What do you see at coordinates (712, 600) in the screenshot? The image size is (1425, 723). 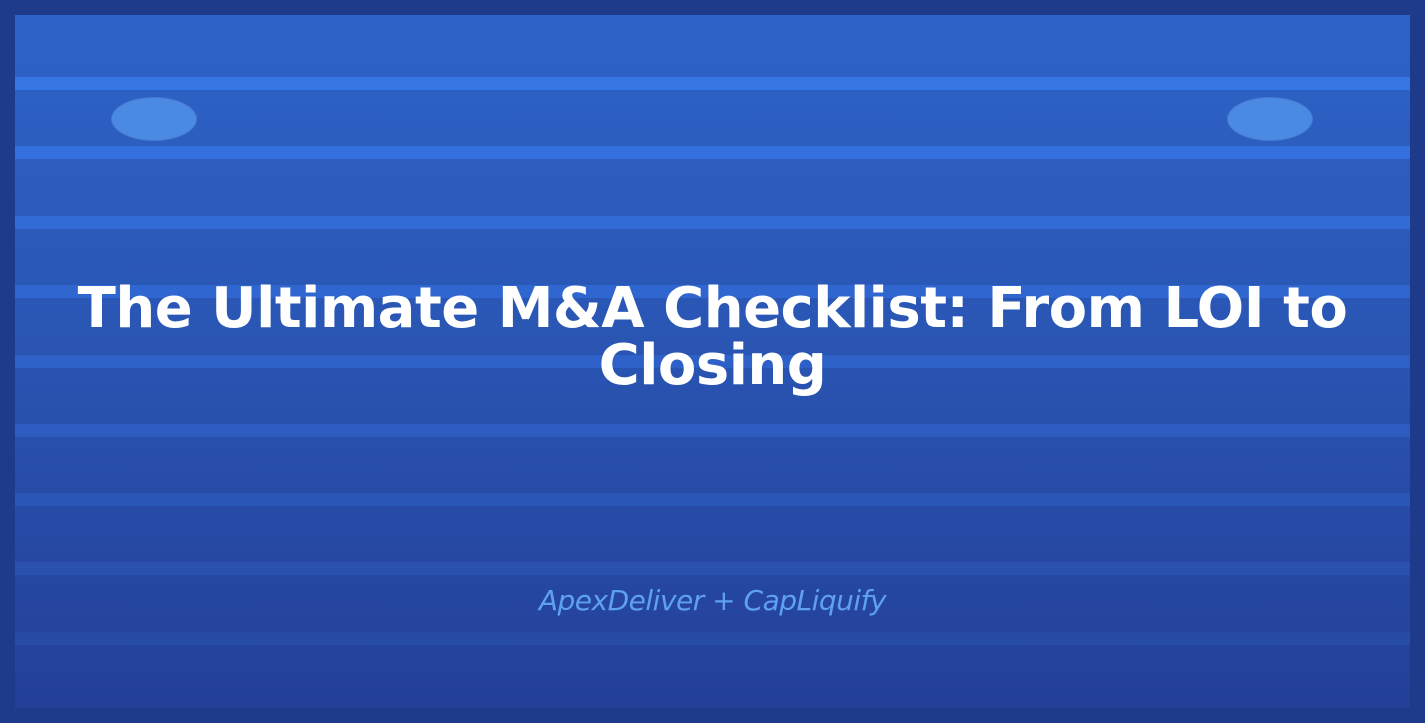 I see `slide-subtitle: ApexDeliver + CapLiquify` at bounding box center [712, 600].